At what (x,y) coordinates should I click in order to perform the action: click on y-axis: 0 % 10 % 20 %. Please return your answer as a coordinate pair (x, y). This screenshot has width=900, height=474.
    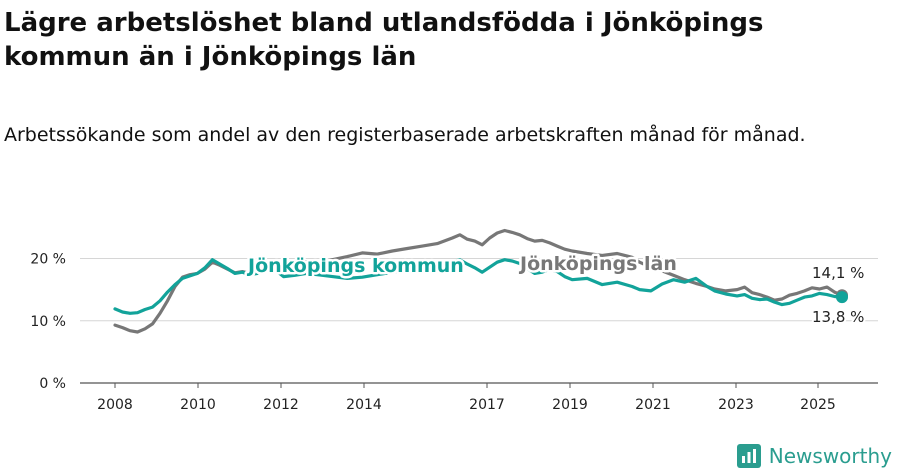
    Looking at the image, I should click on (48, 322).